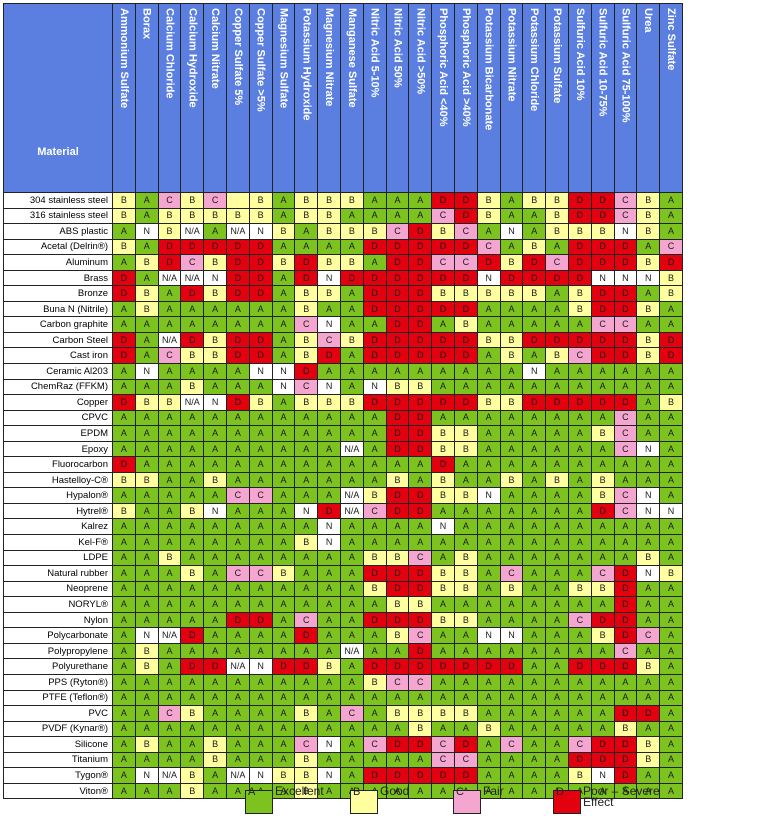 The height and width of the screenshot is (816, 776). I want to click on table-row: CPVC A A A A A A A A A A A A D D A A A A A A A A C A A, so click(343, 418).